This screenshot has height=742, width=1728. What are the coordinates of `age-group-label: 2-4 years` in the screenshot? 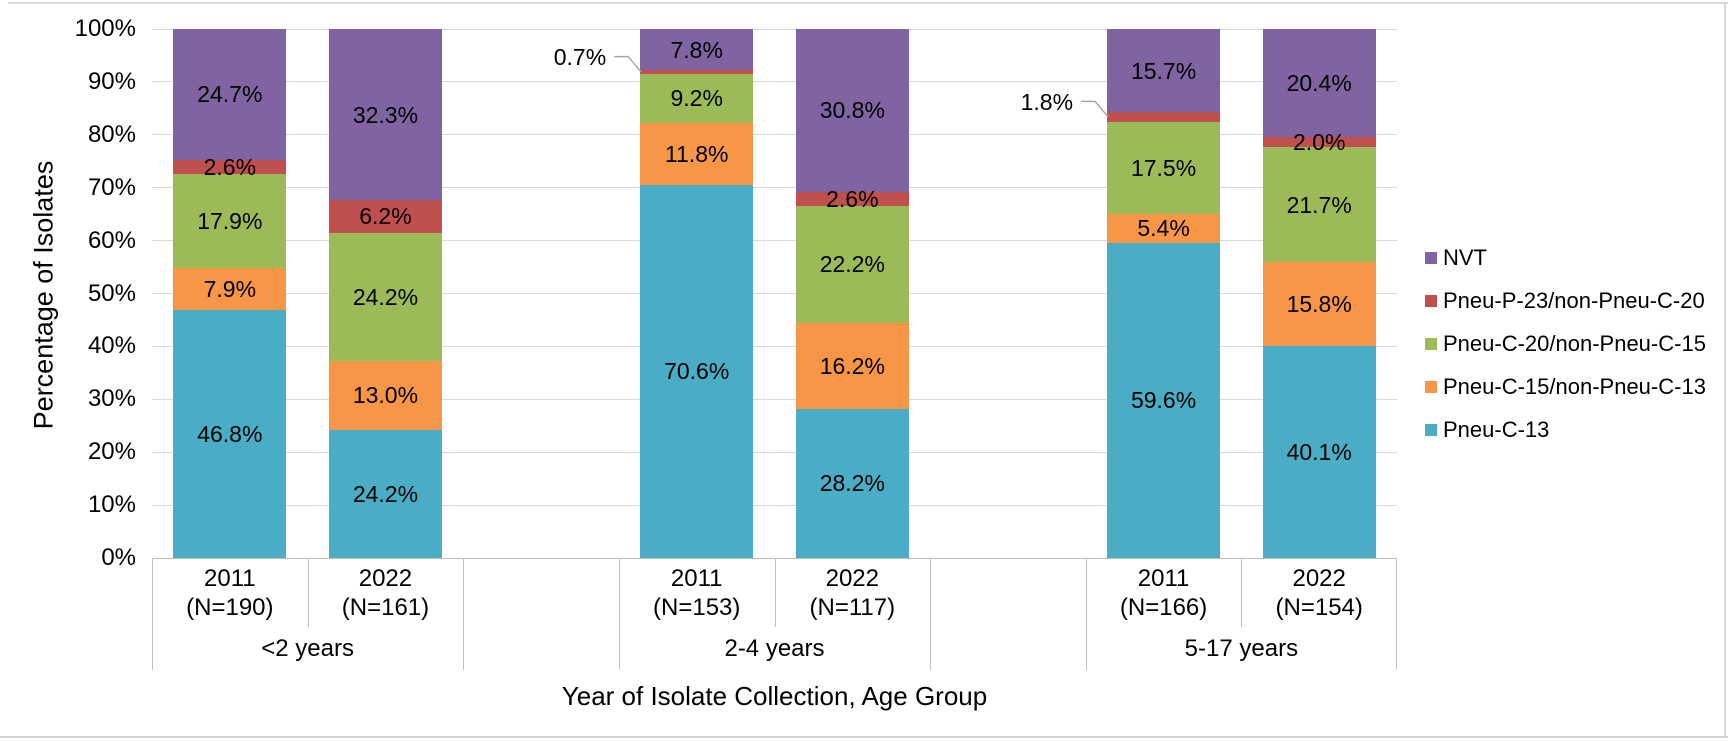 It's located at (774, 648).